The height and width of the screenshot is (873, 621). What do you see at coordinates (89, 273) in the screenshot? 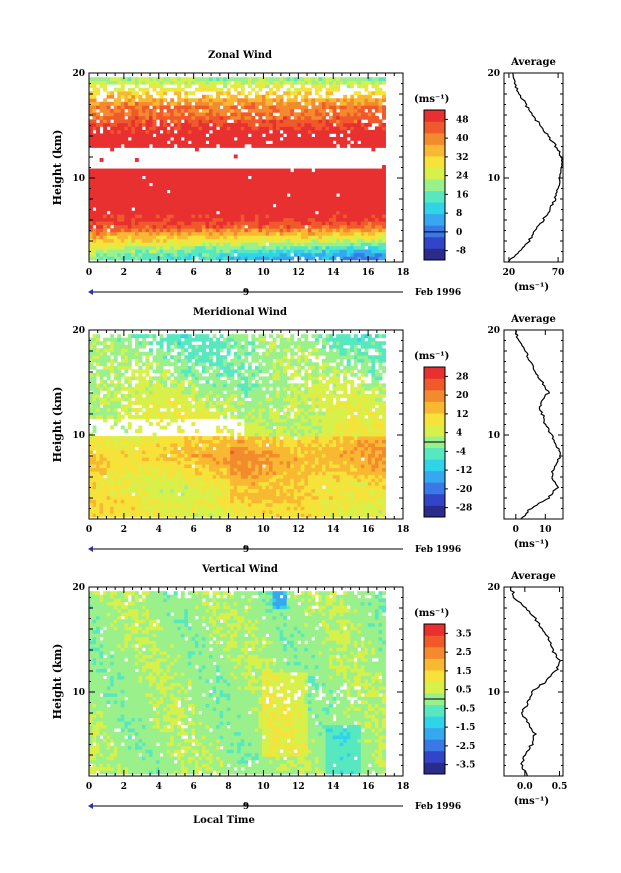
I see `x-tick-label: 0` at bounding box center [89, 273].